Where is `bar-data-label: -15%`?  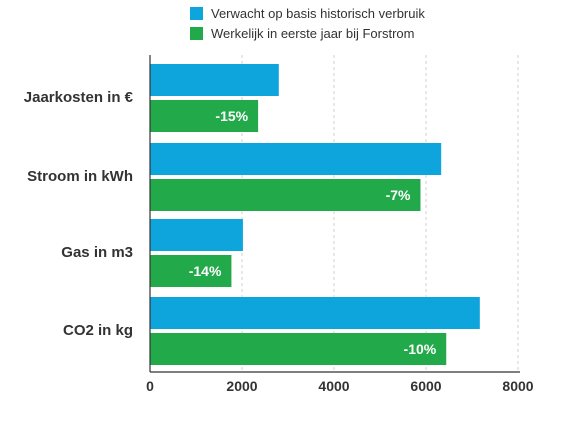
bar-data-label: -15% is located at coordinates (231, 116).